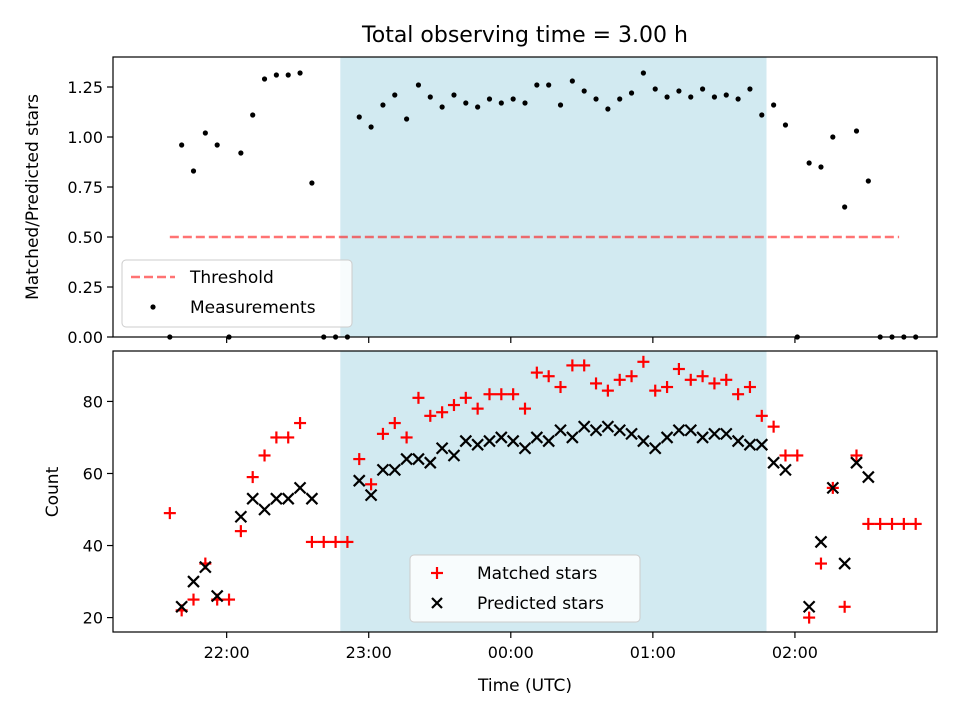  What do you see at coordinates (369, 652) in the screenshot?
I see `x-tick-label: 23:00` at bounding box center [369, 652].